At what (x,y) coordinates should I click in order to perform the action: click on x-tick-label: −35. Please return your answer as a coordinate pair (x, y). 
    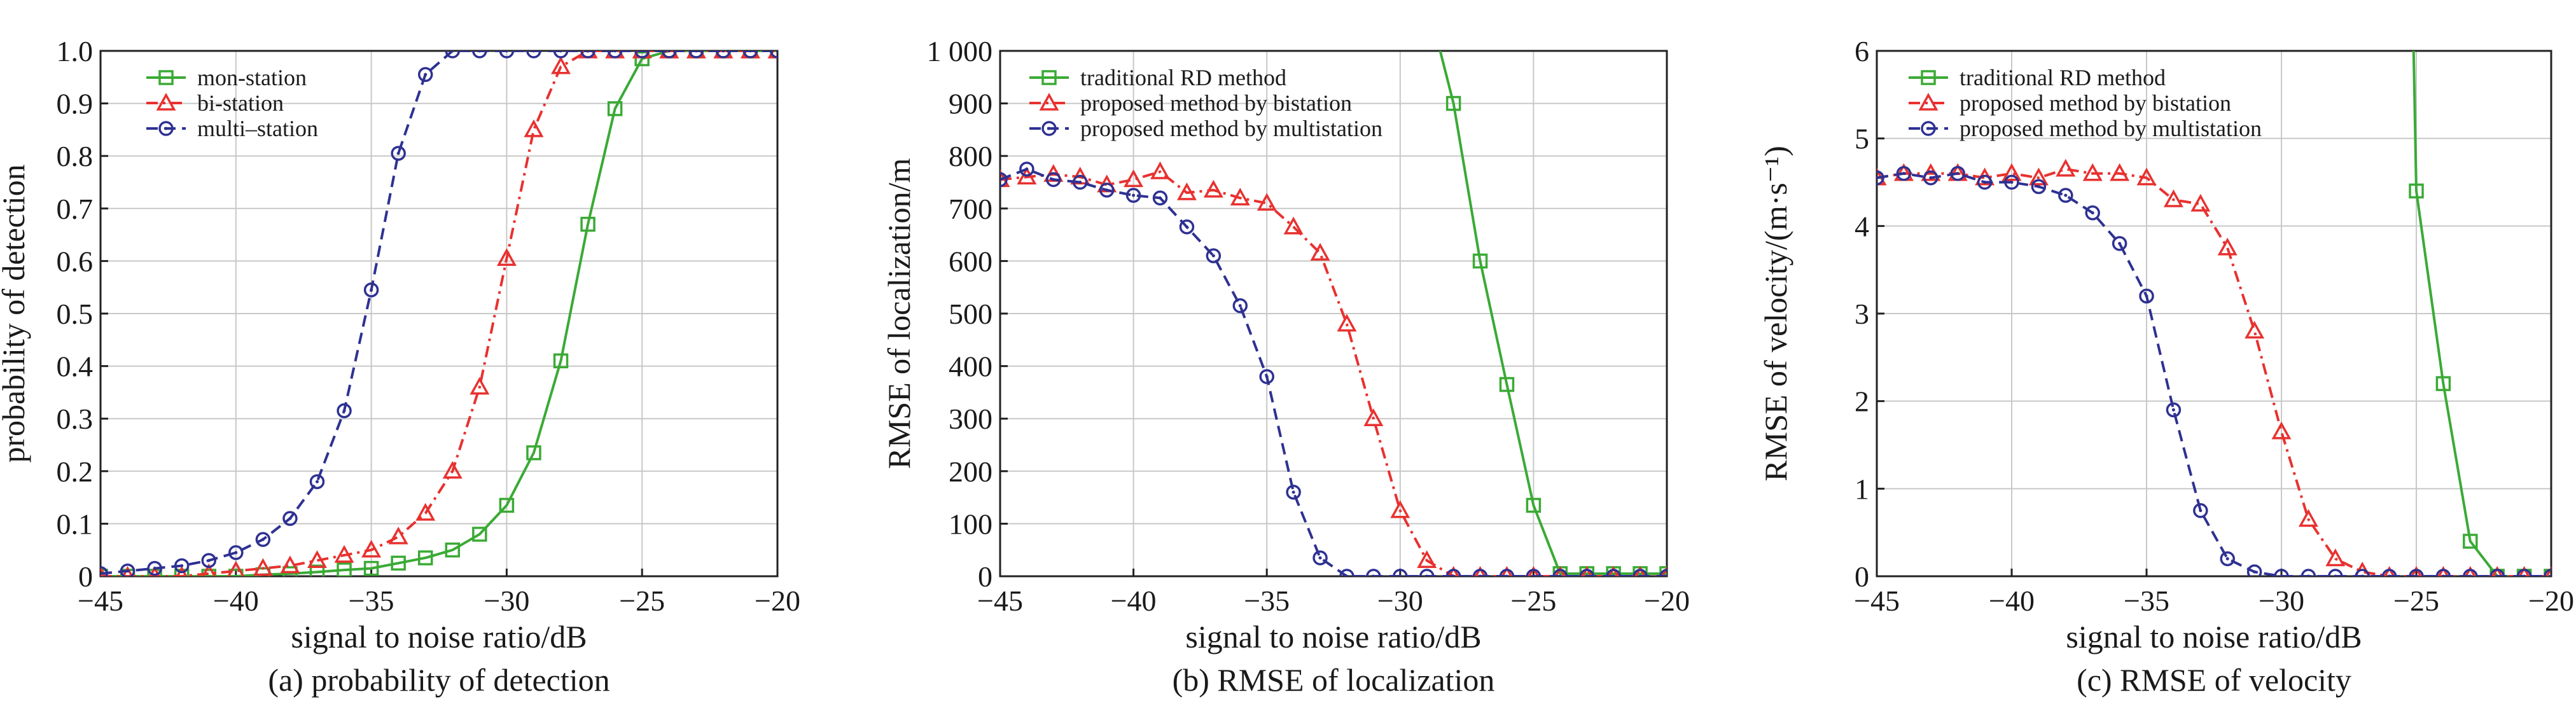
    Looking at the image, I should click on (1267, 601).